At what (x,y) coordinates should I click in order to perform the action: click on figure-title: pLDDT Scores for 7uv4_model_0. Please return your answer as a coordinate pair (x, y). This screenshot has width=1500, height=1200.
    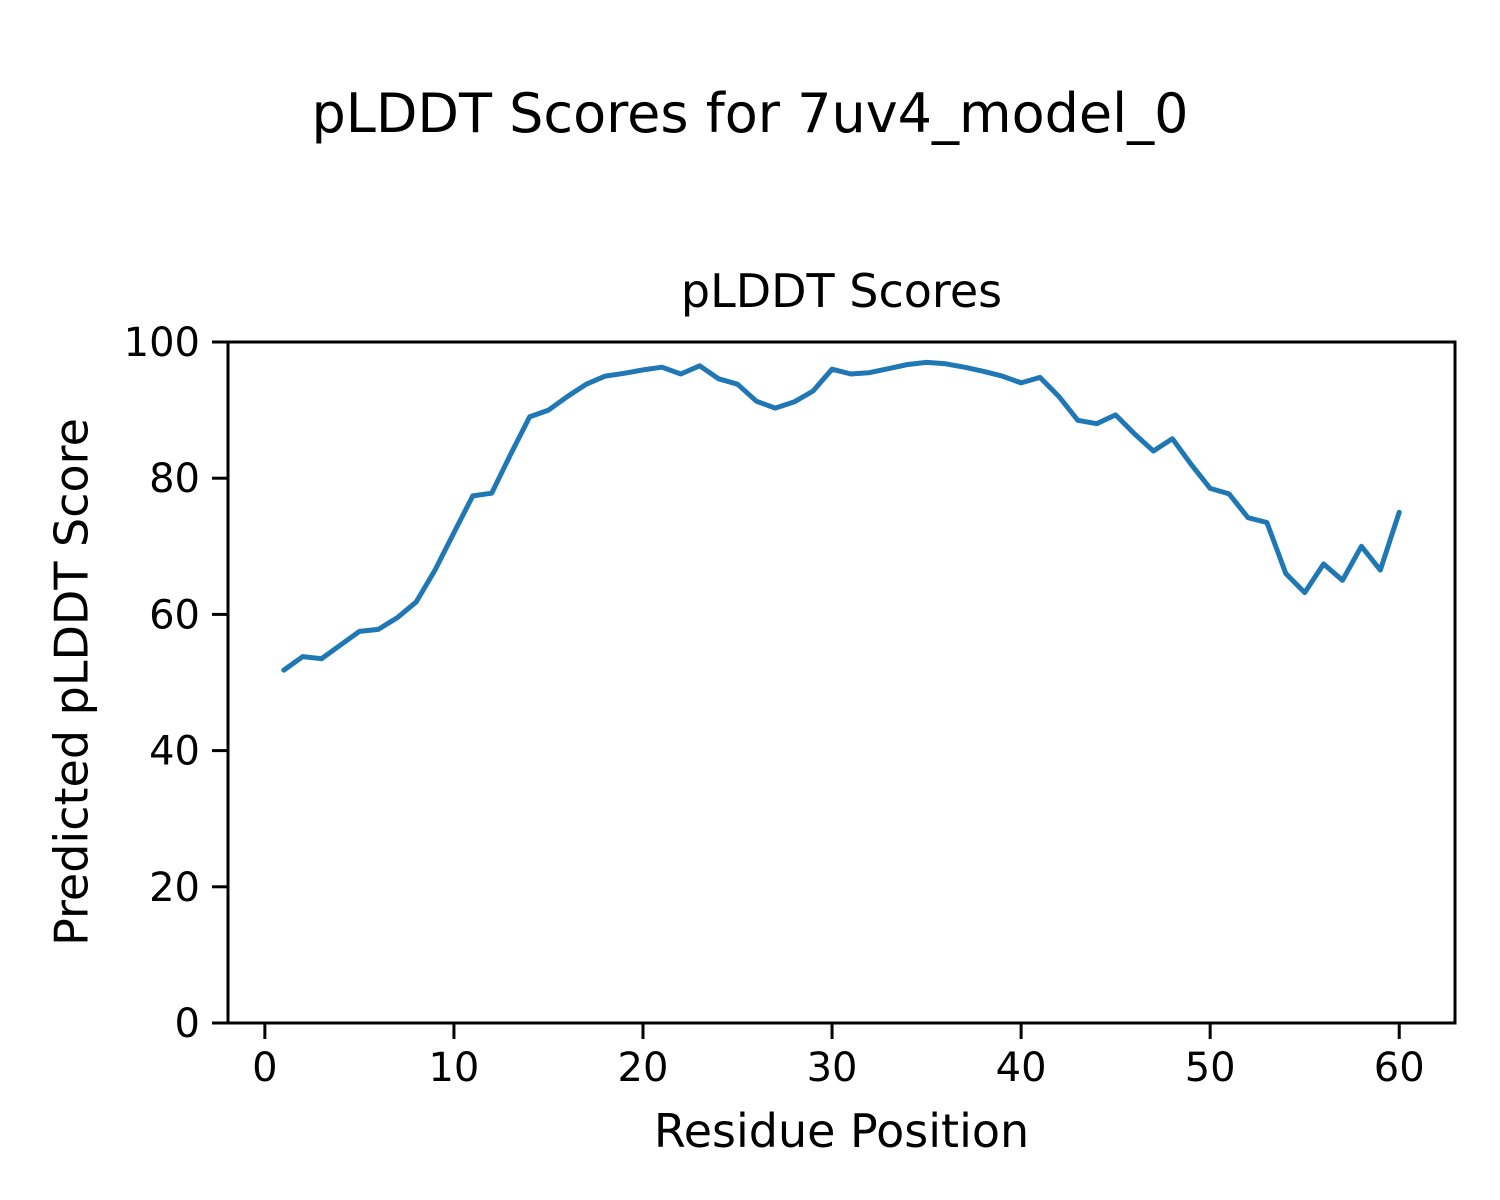
    Looking at the image, I should click on (750, 113).